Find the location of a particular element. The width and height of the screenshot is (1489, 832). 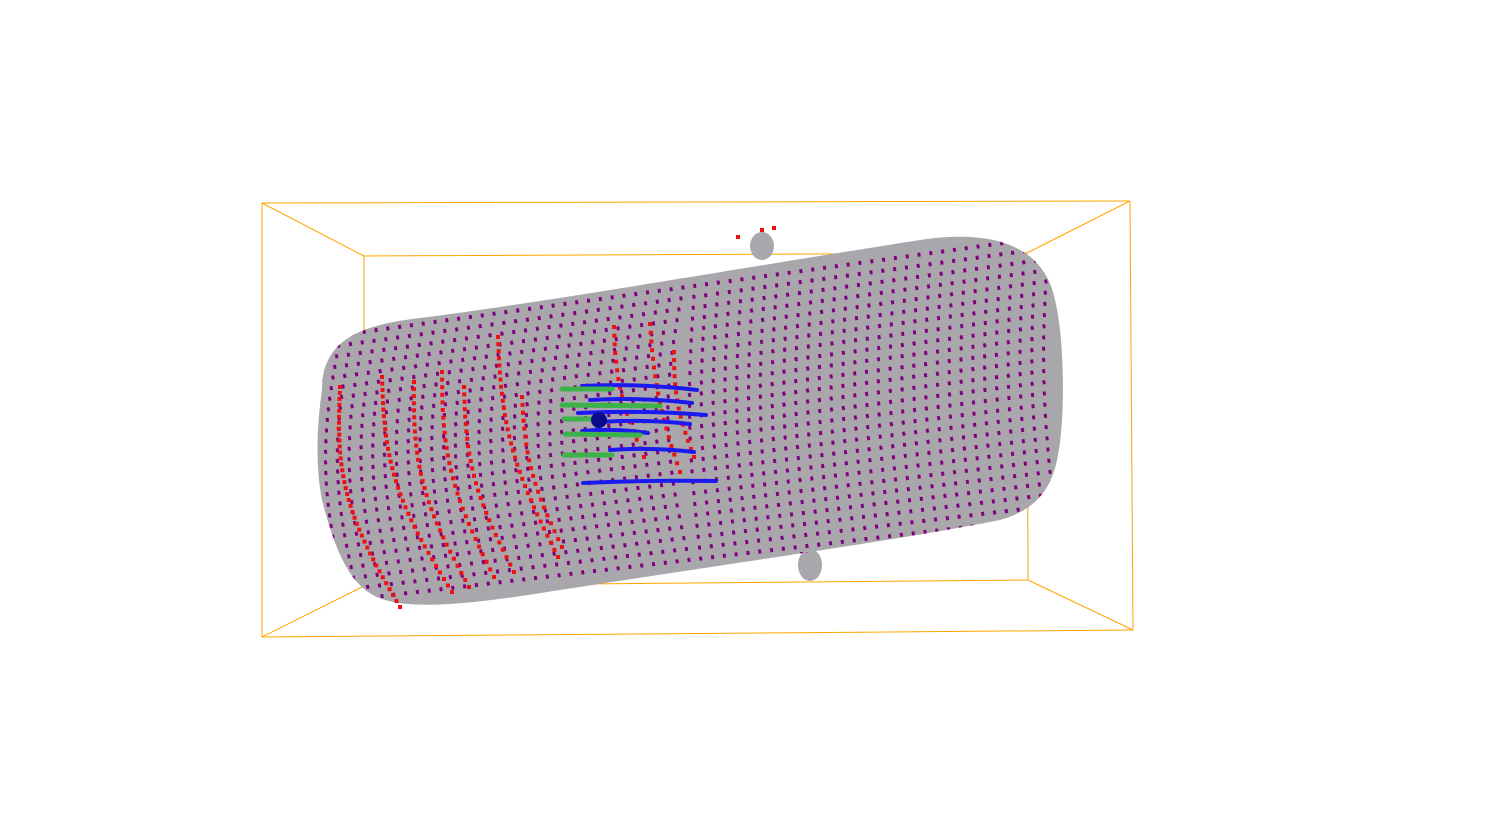

blue-line is located at coordinates (649, 481).